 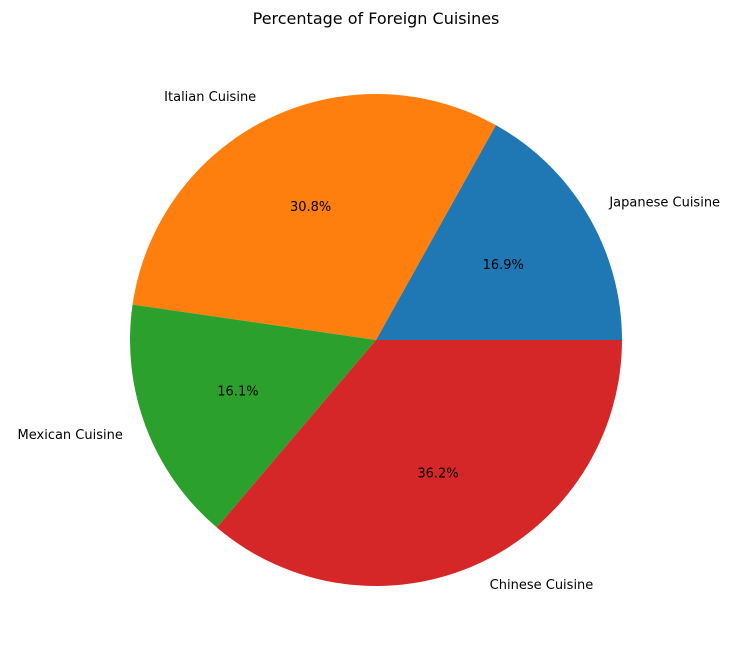 I want to click on slice-percent-chinese-cuisine: 36.2%, so click(x=437, y=473).